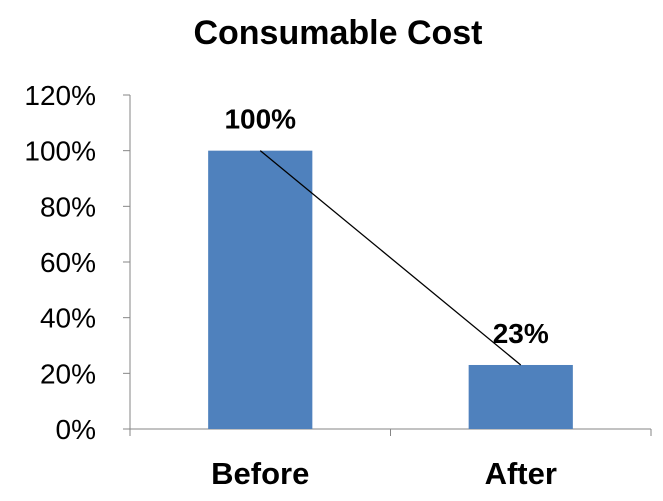 The width and height of the screenshot is (663, 501). I want to click on y-tick-label: 0%, so click(76, 429).